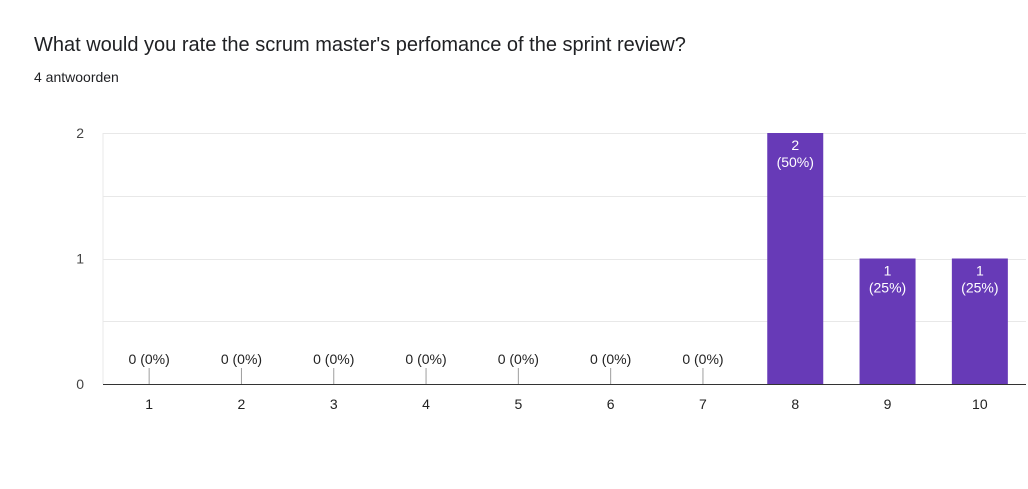 This screenshot has width=1028, height=489. Describe the element at coordinates (888, 404) in the screenshot. I see `x-tick-label: 9` at that location.